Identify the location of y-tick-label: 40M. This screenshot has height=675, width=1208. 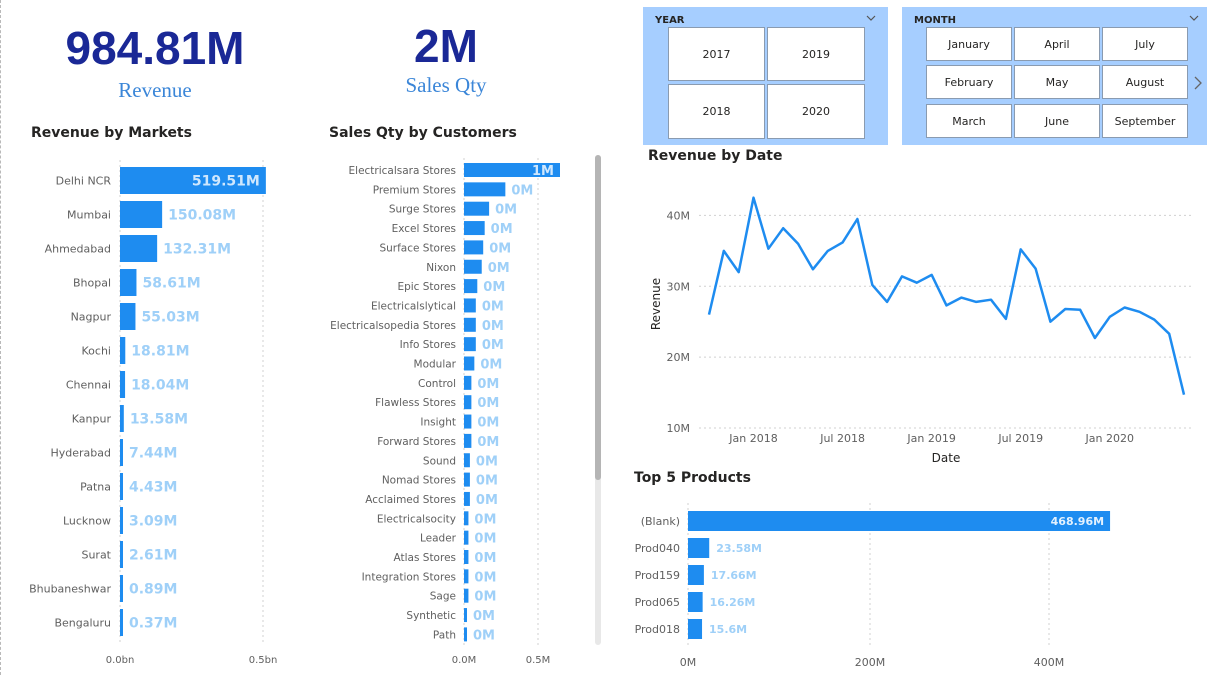
(679, 215).